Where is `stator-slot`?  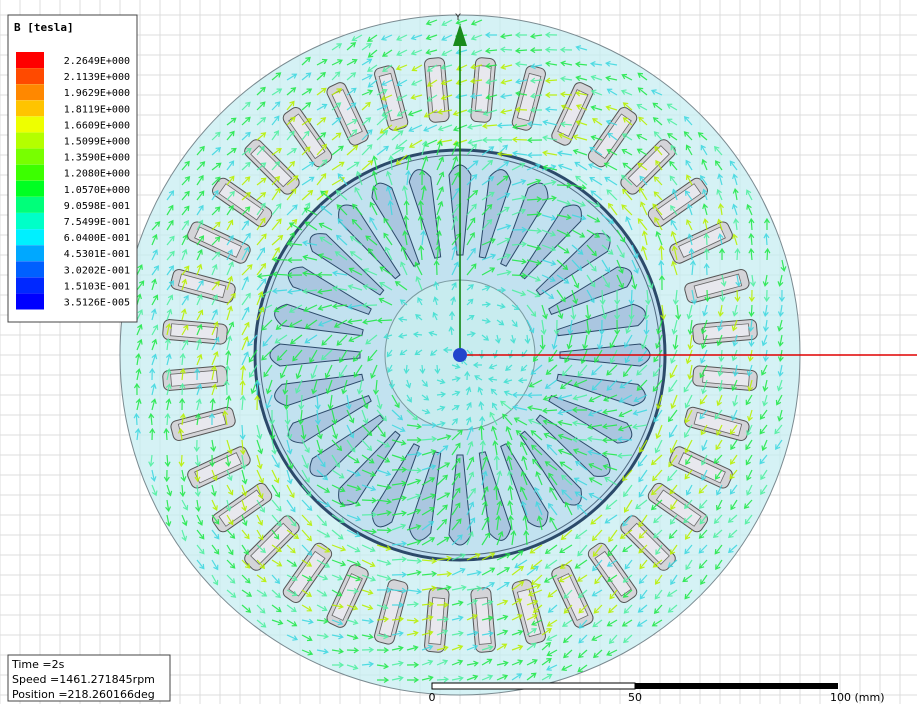
stator-slot is located at coordinates (483, 90).